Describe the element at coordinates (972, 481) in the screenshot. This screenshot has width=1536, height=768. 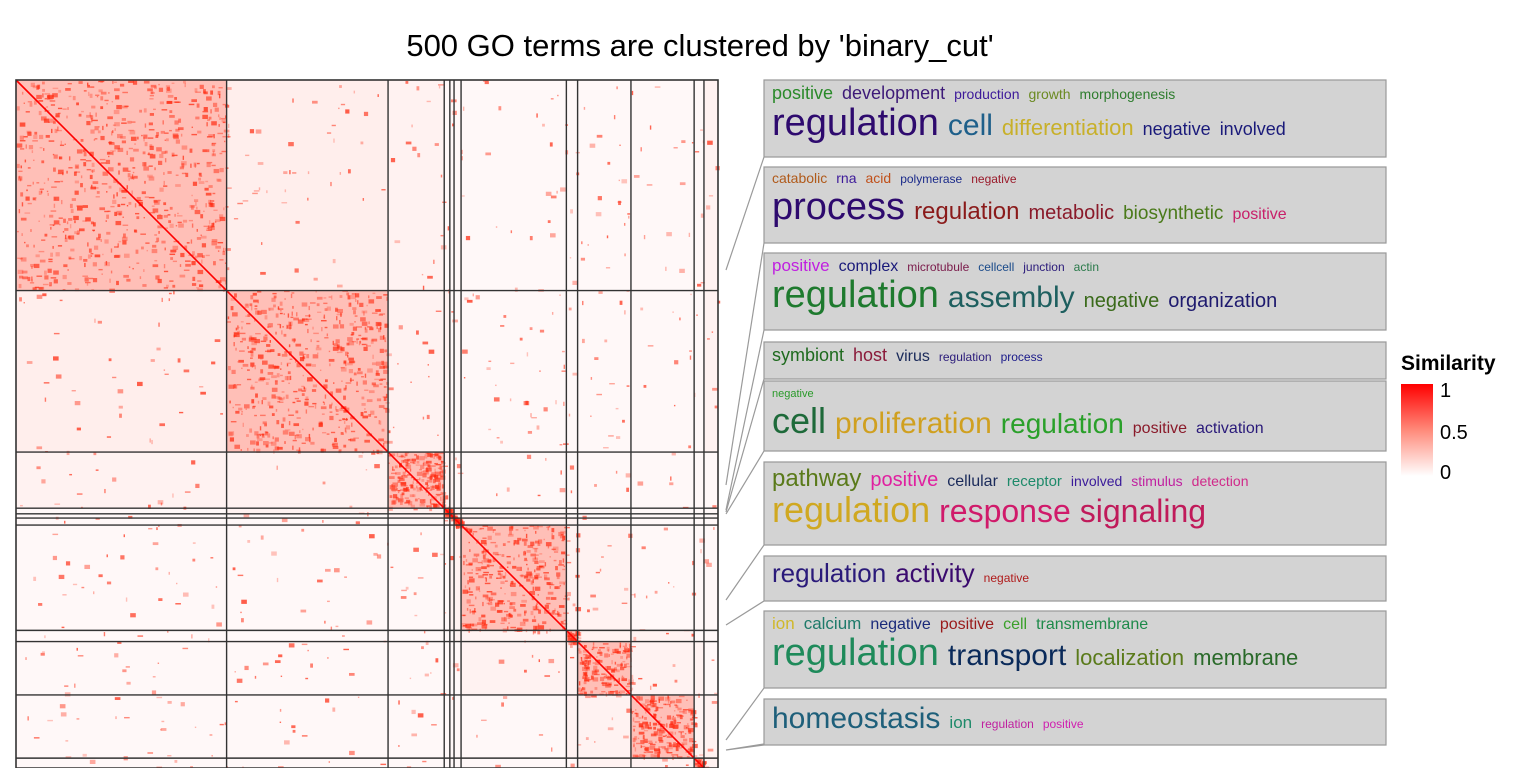
I see `cloud-word: cellular` at that location.